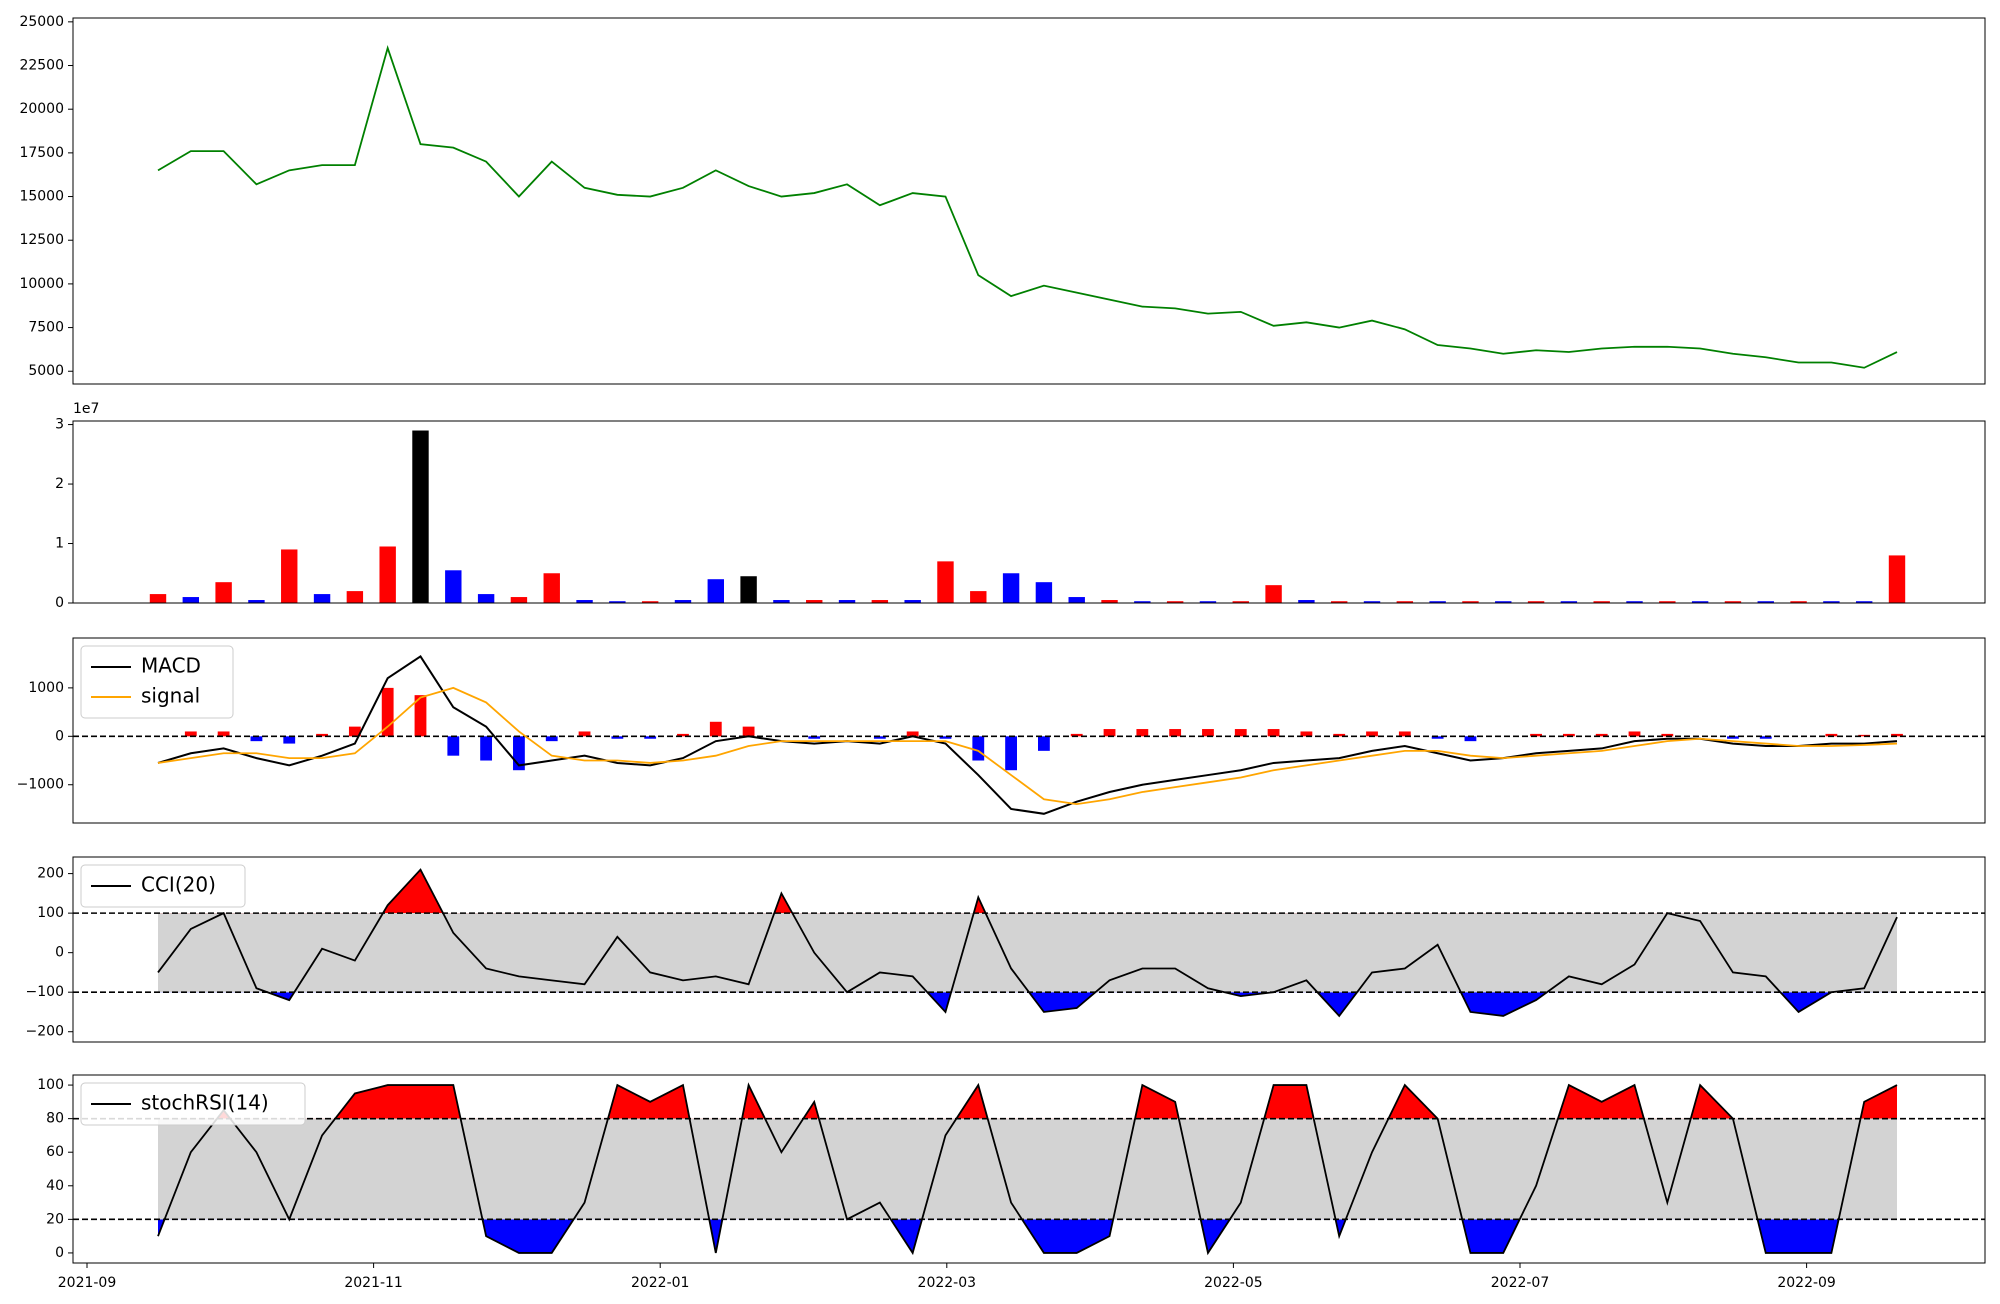 This screenshot has width=2000, height=1304. I want to click on y-tick-label: 17500, so click(41, 153).